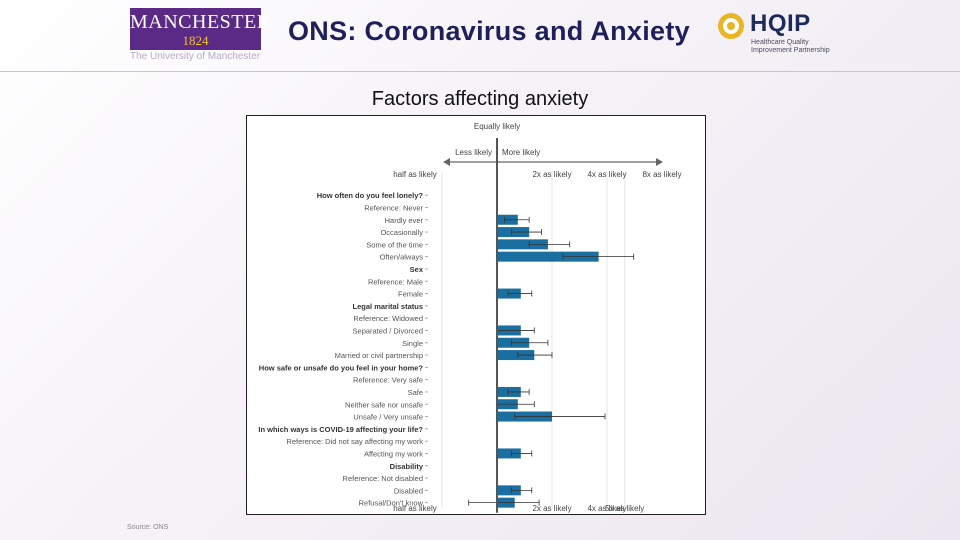 This screenshot has width=960, height=540. I want to click on top-tick-label-1: 2x as likely, so click(551, 174).